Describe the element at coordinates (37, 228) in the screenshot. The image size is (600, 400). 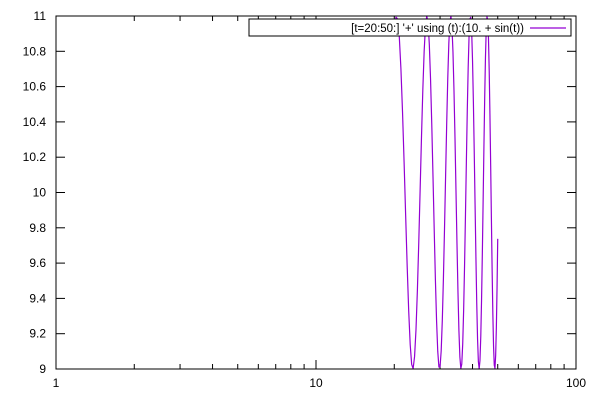
I see `y-tick-label-4: 9.8` at that location.